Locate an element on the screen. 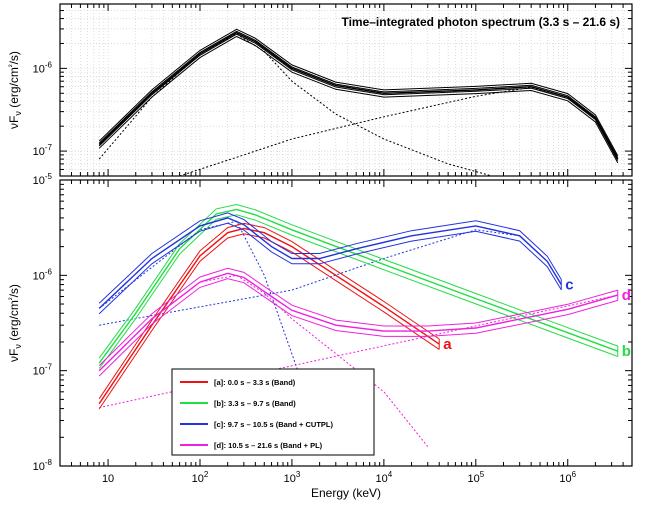 The image size is (646, 505). legend-label-a: [a]: 0.0 s – 3.3 s (Band) is located at coordinates (255, 382).